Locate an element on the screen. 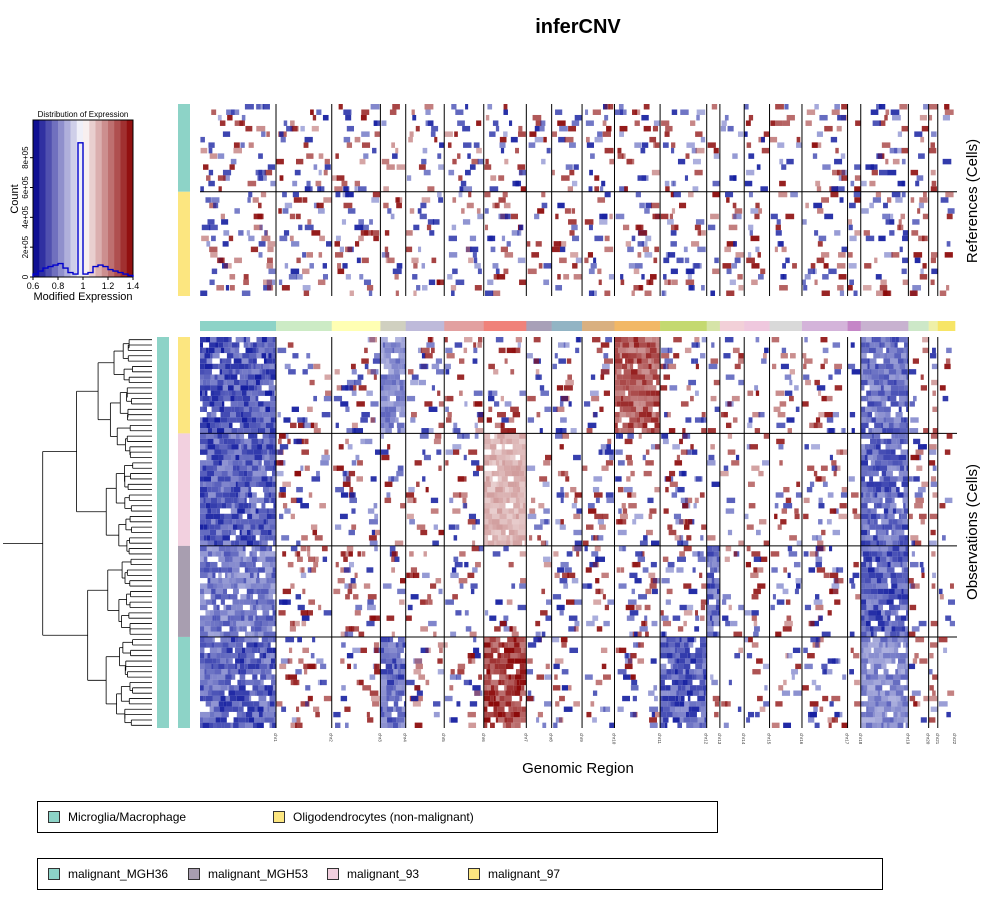 The image size is (981, 897). observation-group-segment is located at coordinates (184, 489).